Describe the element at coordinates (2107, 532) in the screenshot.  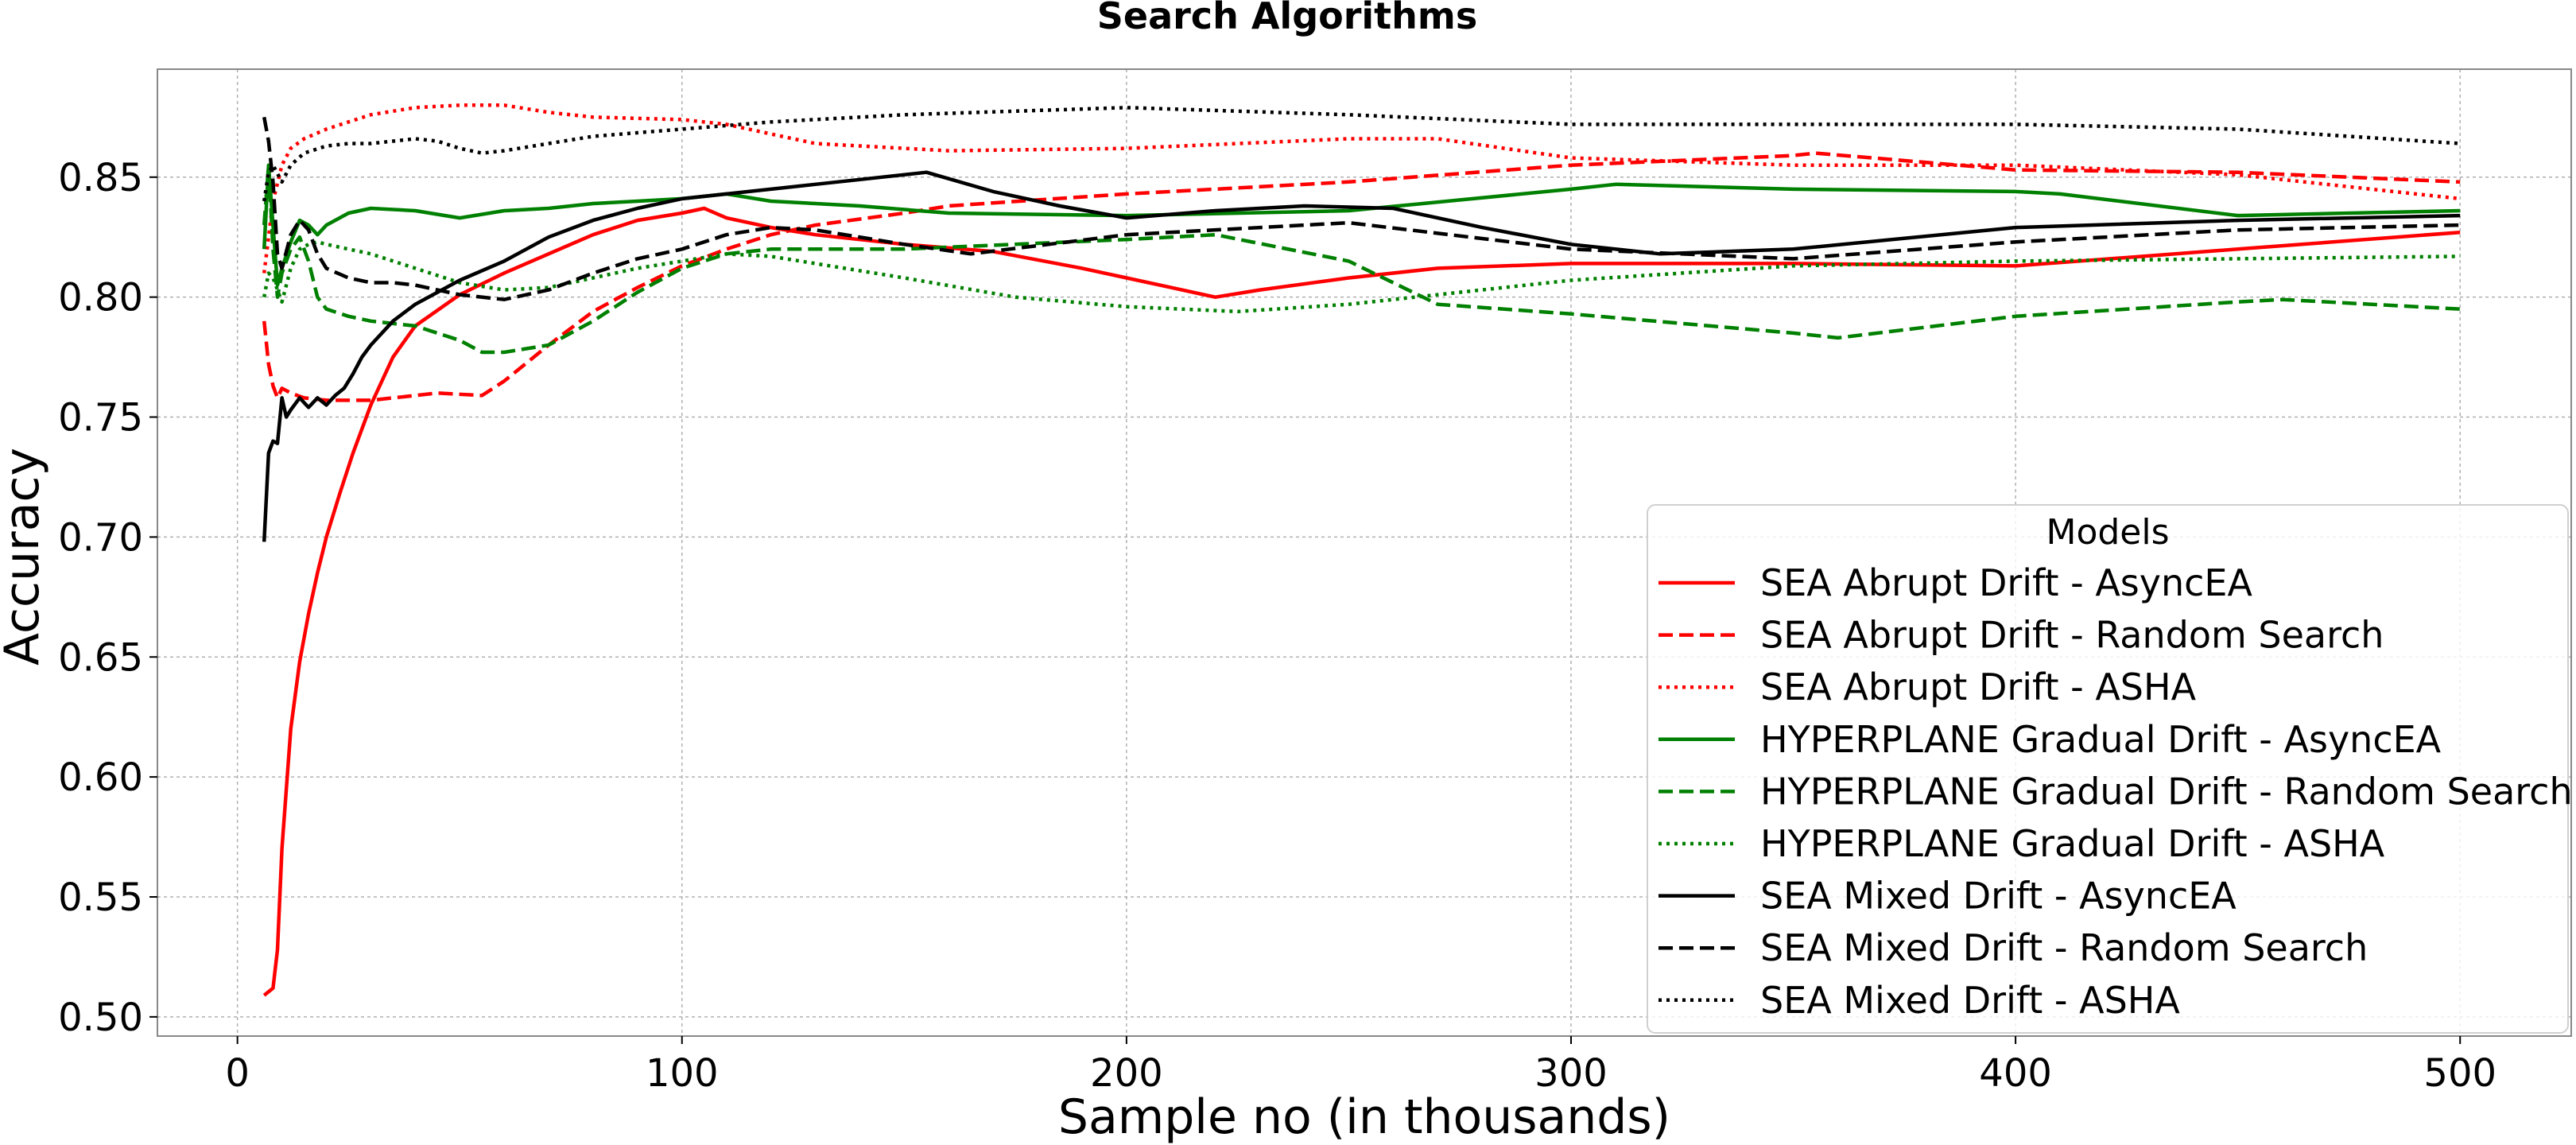
I see `legend-title: Models` at that location.